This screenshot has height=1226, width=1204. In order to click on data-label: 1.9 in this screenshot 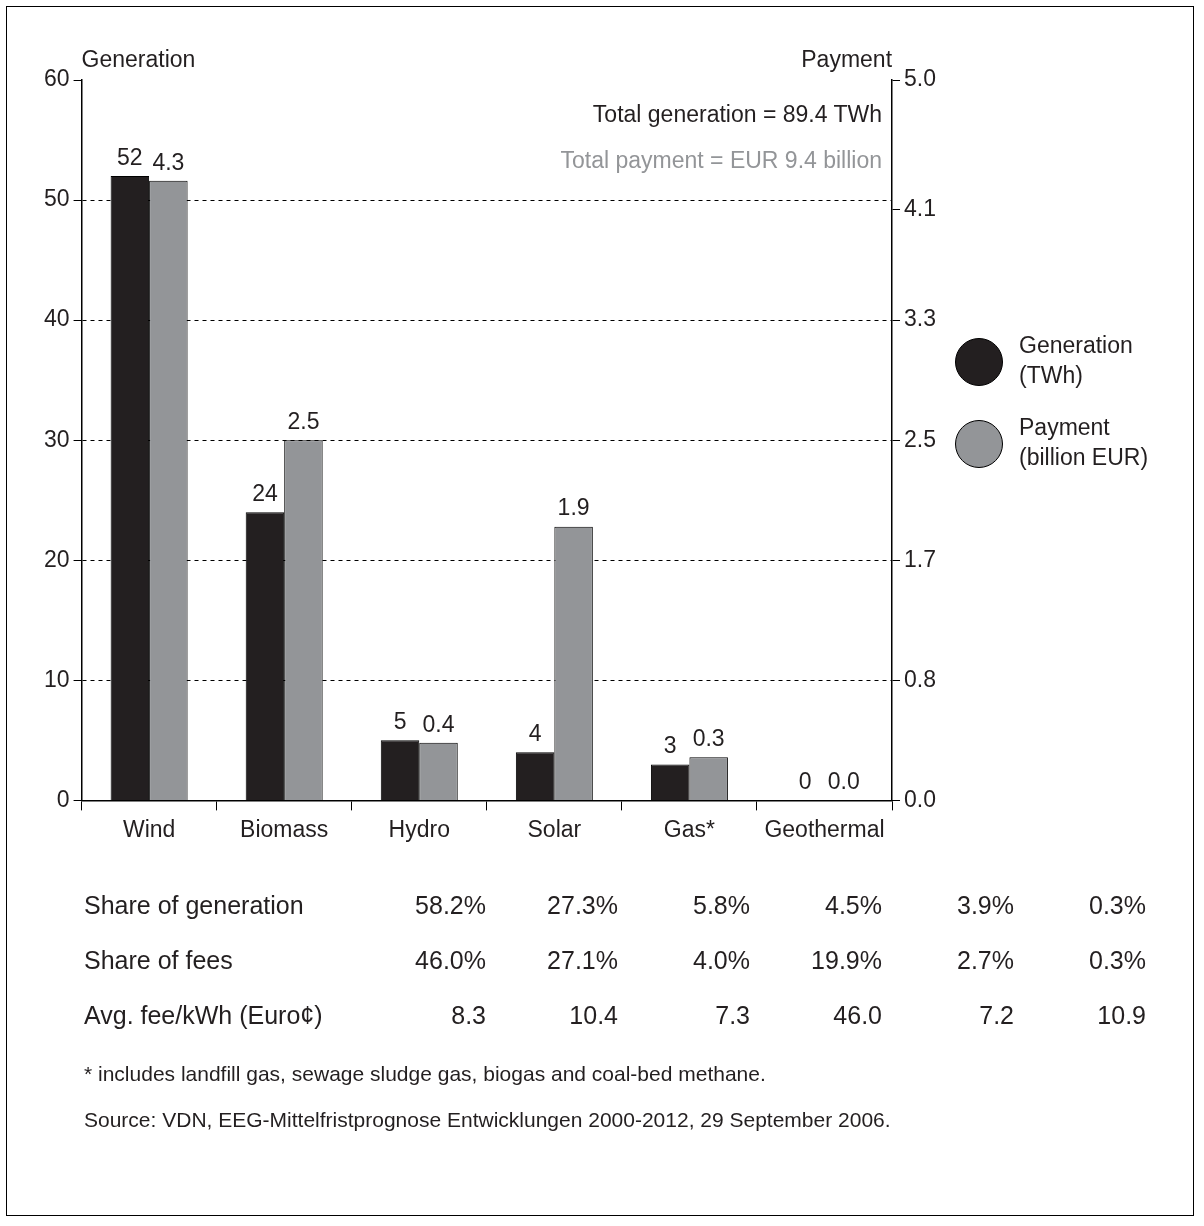, I will do `click(573, 507)`.